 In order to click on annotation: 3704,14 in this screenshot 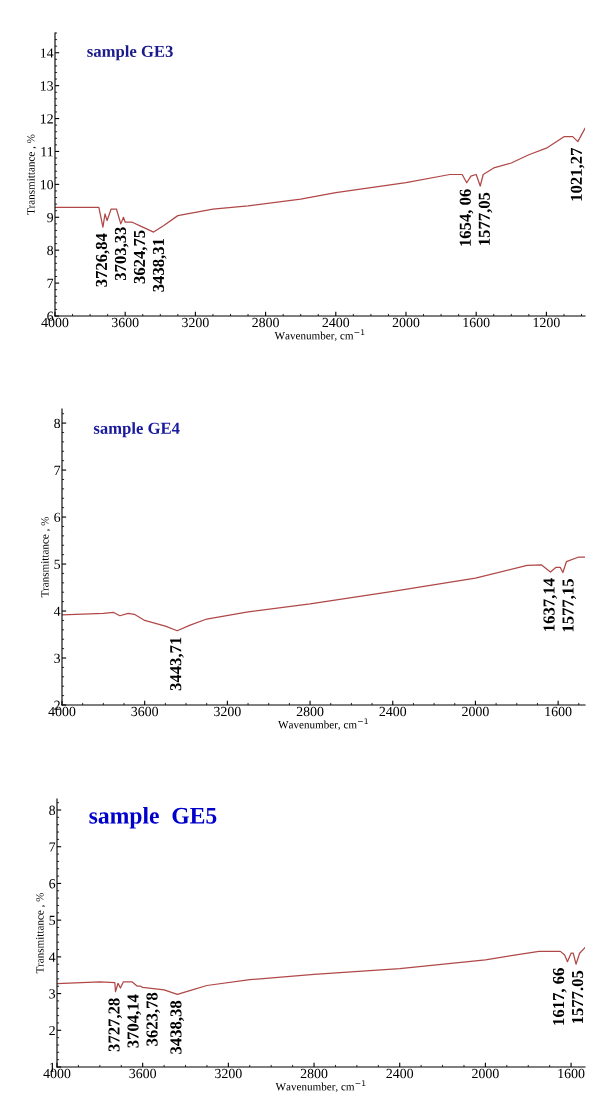, I will do `click(134, 1021)`.